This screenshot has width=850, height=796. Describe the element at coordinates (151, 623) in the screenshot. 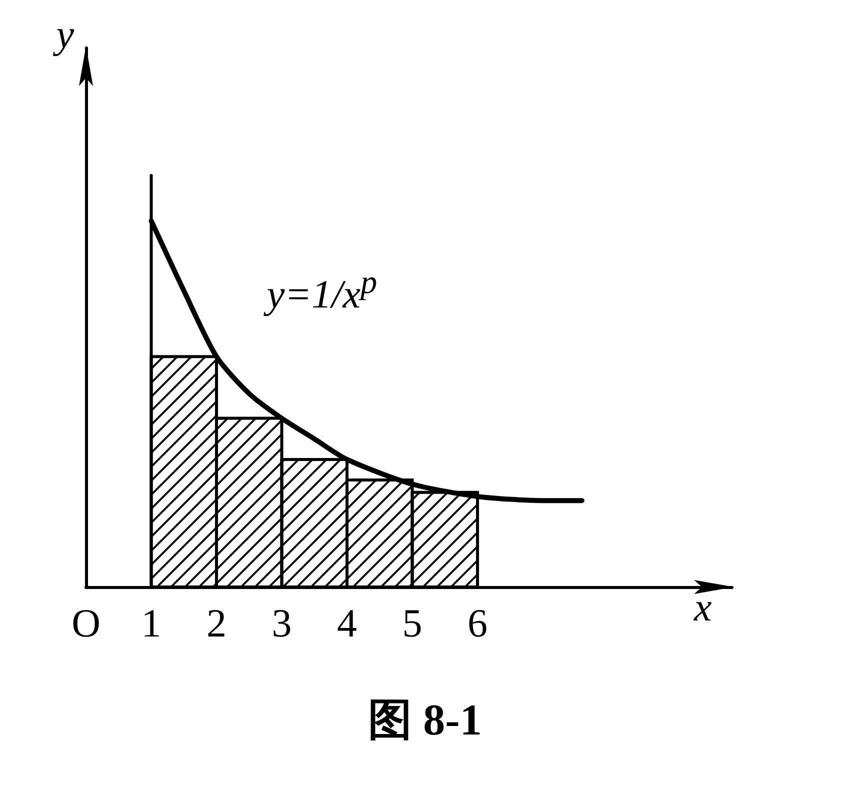

I see `x-tick-label: 1` at that location.